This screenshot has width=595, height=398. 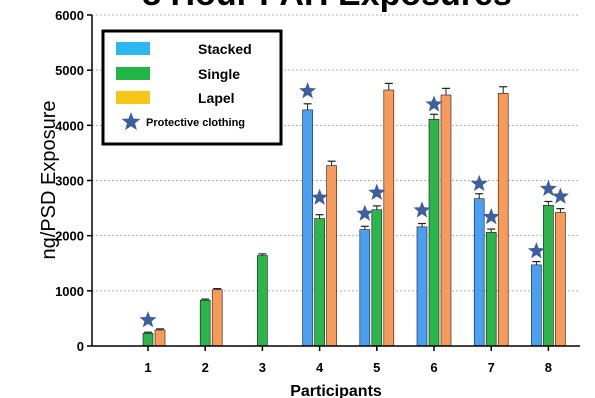 I want to click on x-tick-label: 1, so click(x=147, y=367).